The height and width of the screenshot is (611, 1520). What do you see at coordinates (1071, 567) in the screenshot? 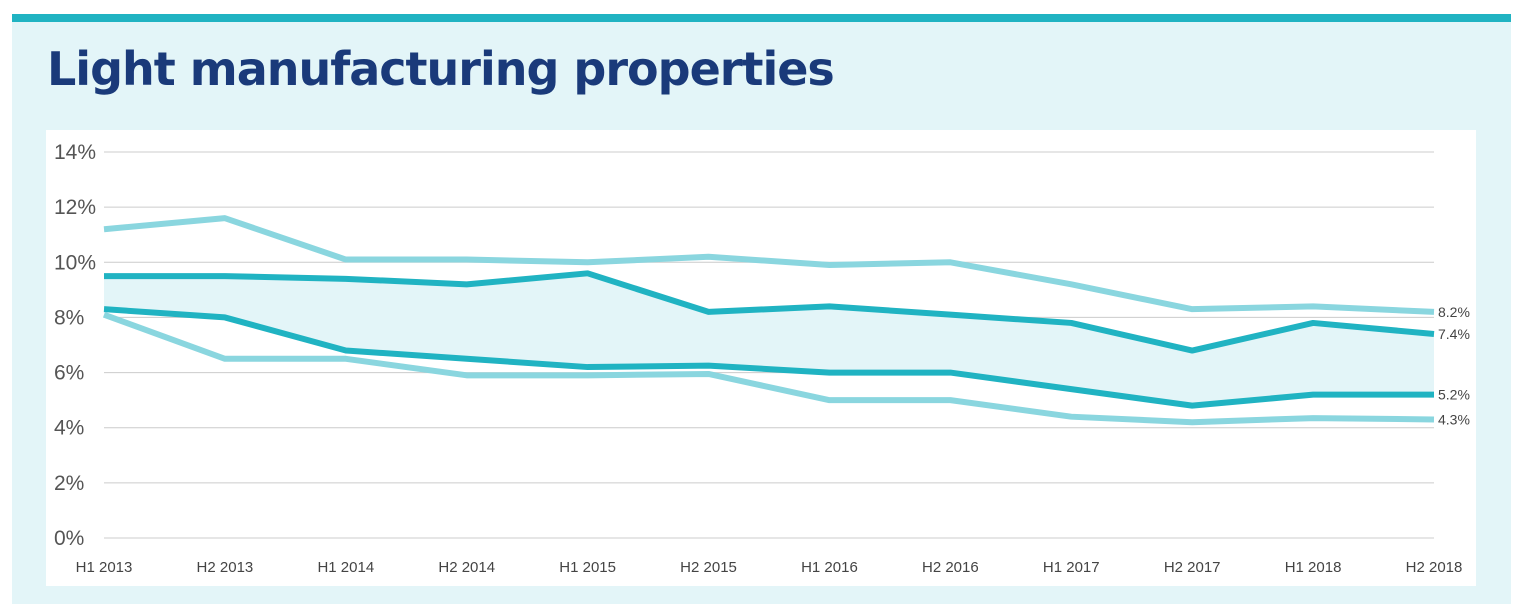
I see `x-tick-label: H1 2017` at bounding box center [1071, 567].